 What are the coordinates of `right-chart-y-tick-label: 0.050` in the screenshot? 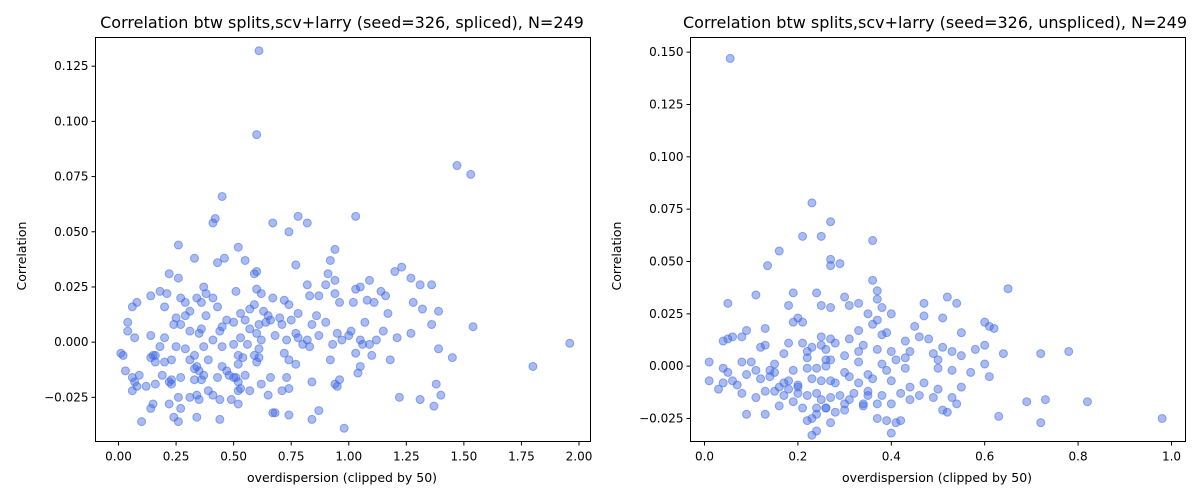 It's located at (666, 261).